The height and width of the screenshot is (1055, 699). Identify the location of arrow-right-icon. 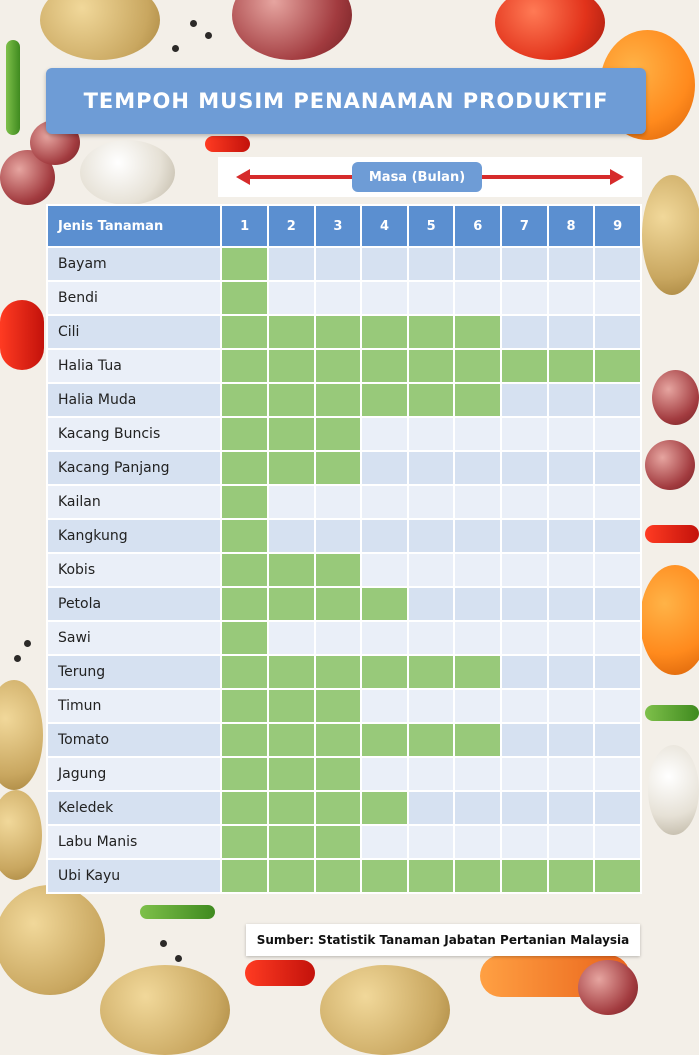
(617, 177).